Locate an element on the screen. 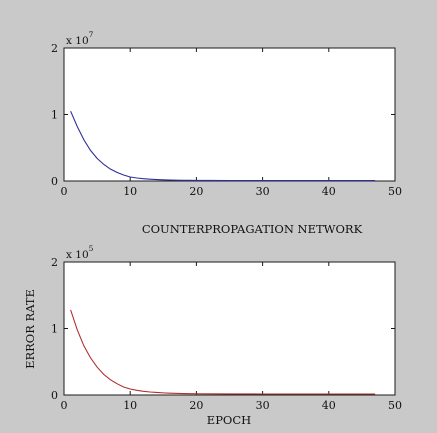 This screenshot has height=433, width=437. bottom-y-tick-label: 1 is located at coordinates (54, 329).